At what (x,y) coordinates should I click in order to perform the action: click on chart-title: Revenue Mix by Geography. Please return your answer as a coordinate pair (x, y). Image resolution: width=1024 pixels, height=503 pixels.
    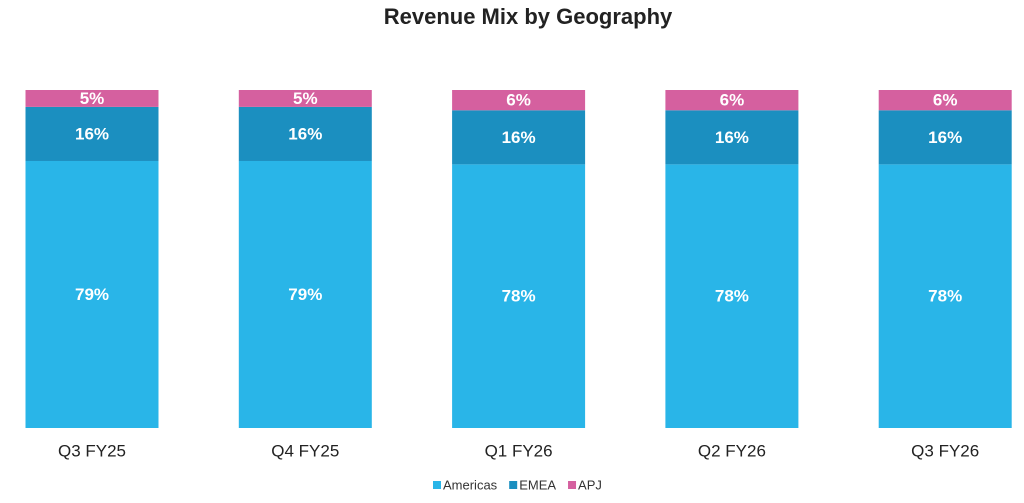
    Looking at the image, I should click on (528, 16).